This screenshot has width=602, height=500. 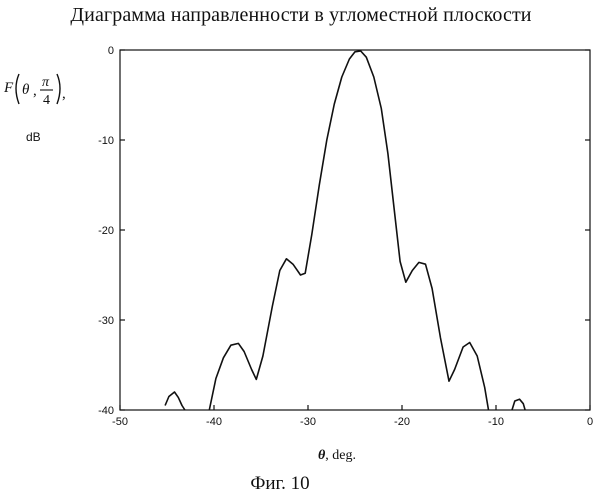 What do you see at coordinates (340, 455) in the screenshot?
I see `x-axis-unit: , deg.` at bounding box center [340, 455].